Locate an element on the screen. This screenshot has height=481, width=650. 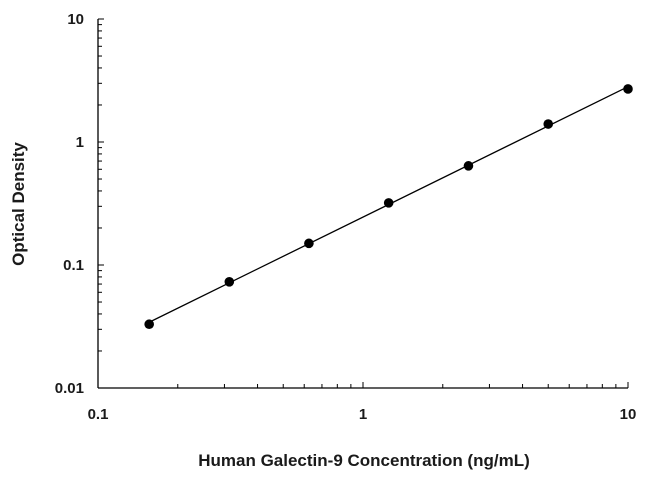
x-tick-label: 1 is located at coordinates (363, 414).